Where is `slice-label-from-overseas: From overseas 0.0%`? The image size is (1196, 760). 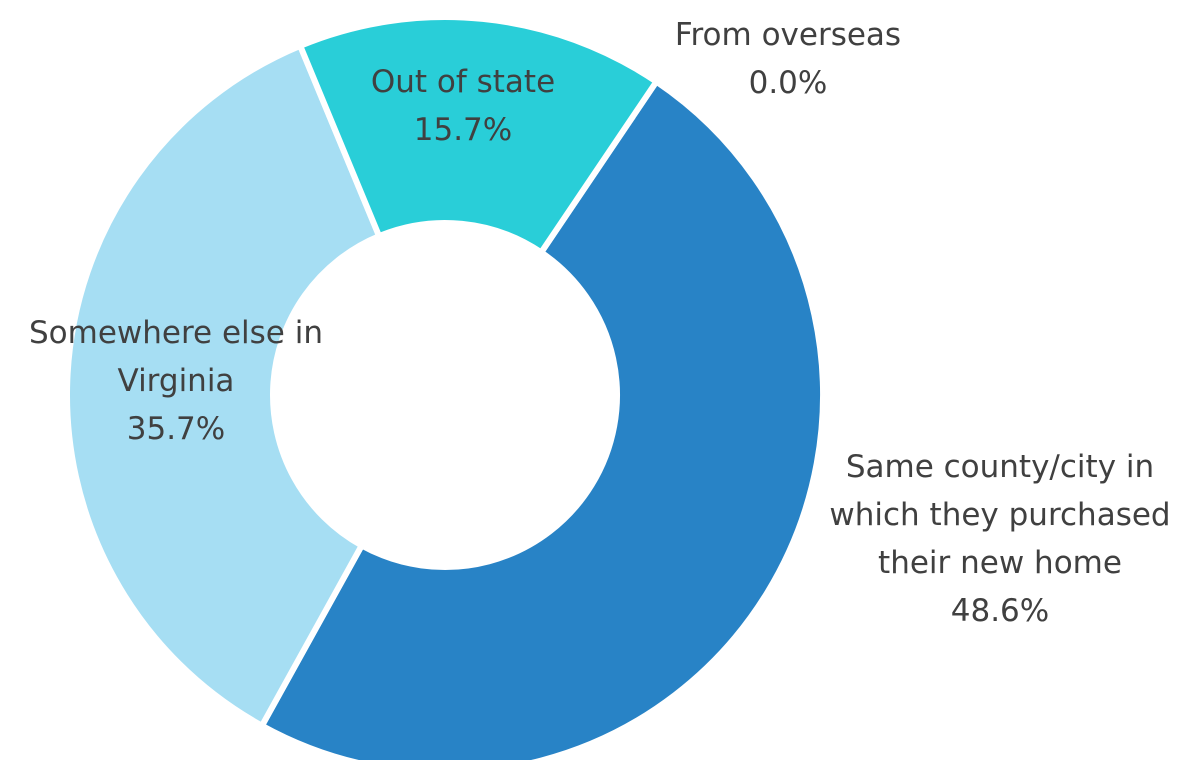 slice-label-from-overseas: From overseas 0.0% is located at coordinates (788, 59).